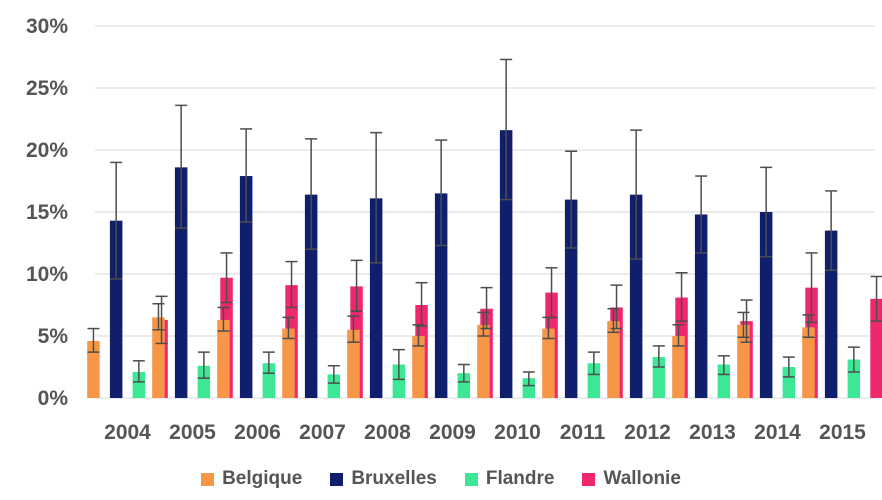  What do you see at coordinates (486, 308) in the screenshot?
I see `error-bar-wallonie-2009` at bounding box center [486, 308].